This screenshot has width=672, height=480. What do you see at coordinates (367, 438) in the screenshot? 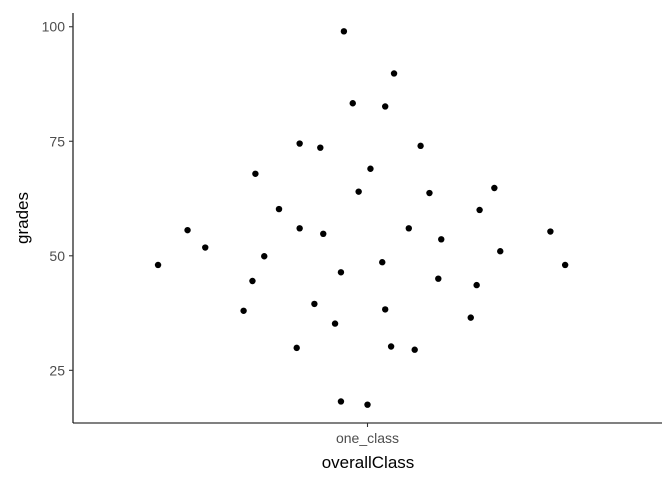
I see `x-tick-label: one_class` at bounding box center [367, 438].